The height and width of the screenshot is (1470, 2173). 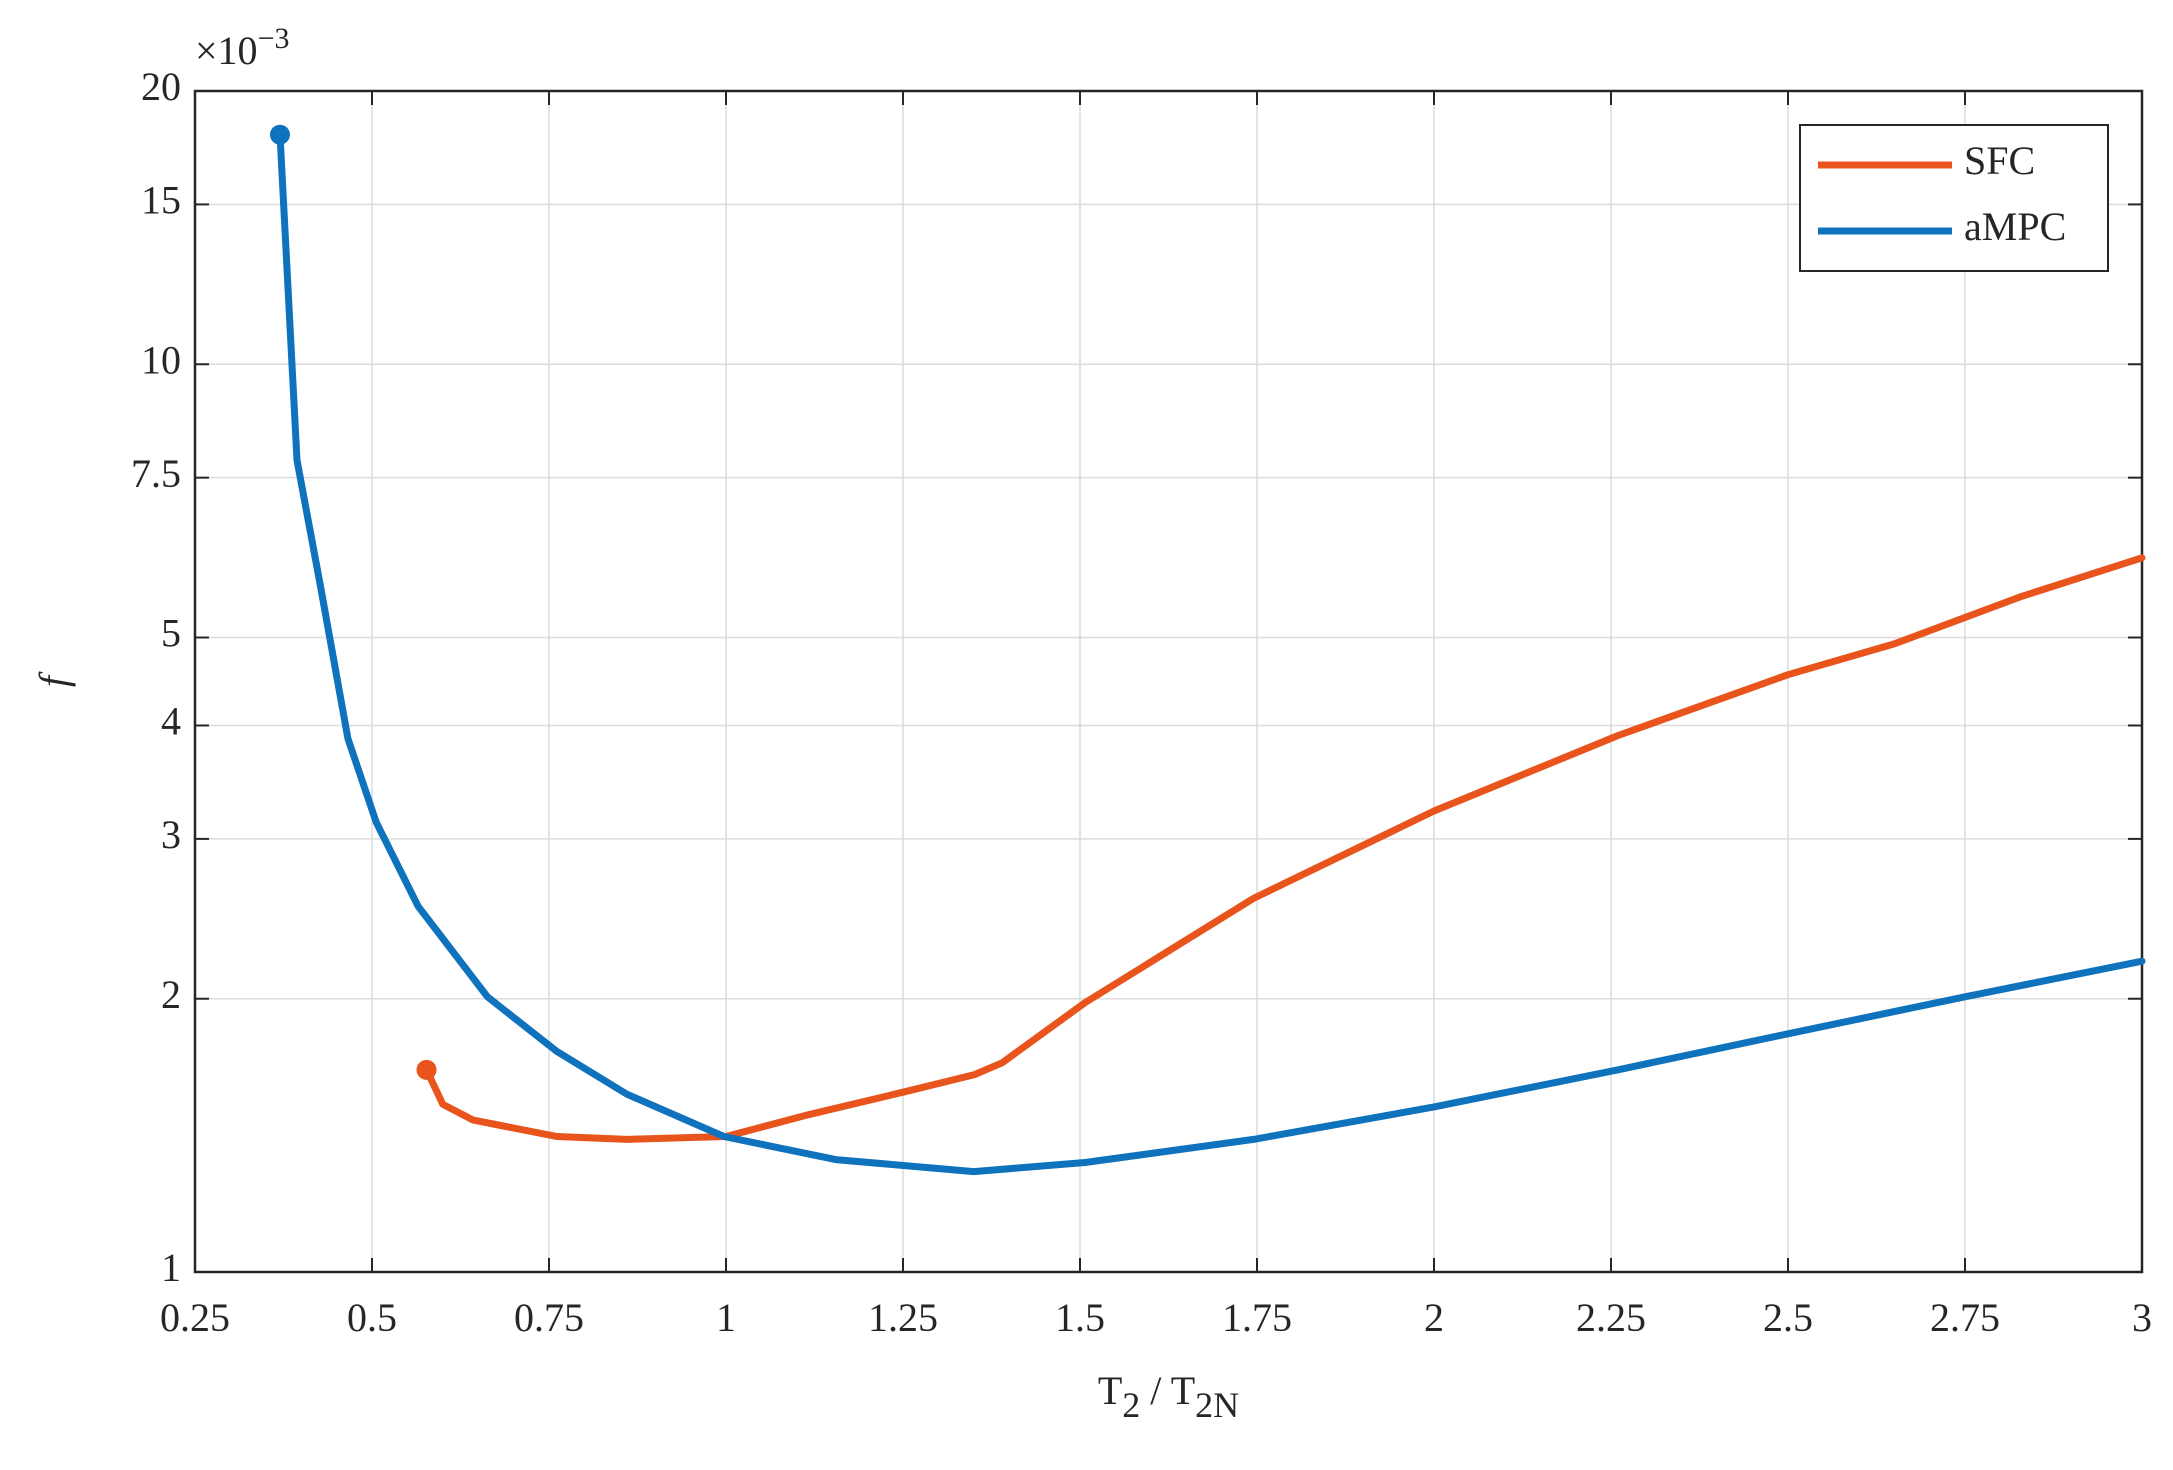 What do you see at coordinates (1788, 1317) in the screenshot?
I see `x-tick-label: 2.5` at bounding box center [1788, 1317].